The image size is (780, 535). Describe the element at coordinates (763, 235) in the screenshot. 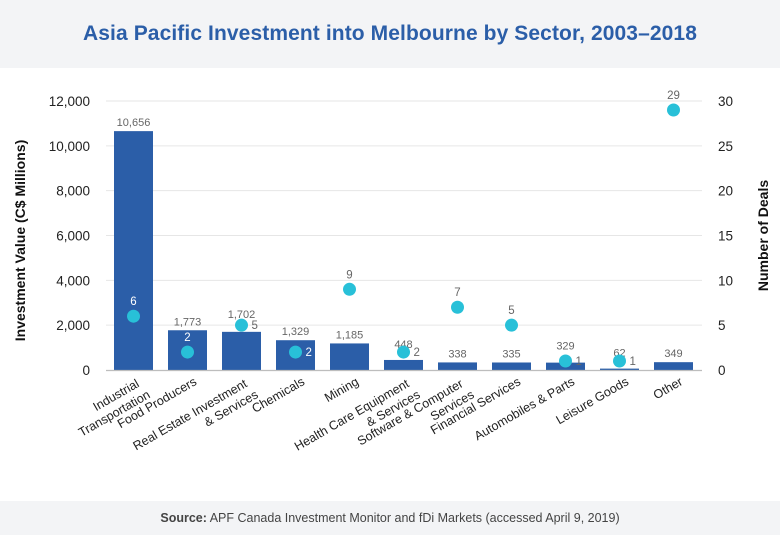

I see `y2-axis-title: Number of Deals` at that location.